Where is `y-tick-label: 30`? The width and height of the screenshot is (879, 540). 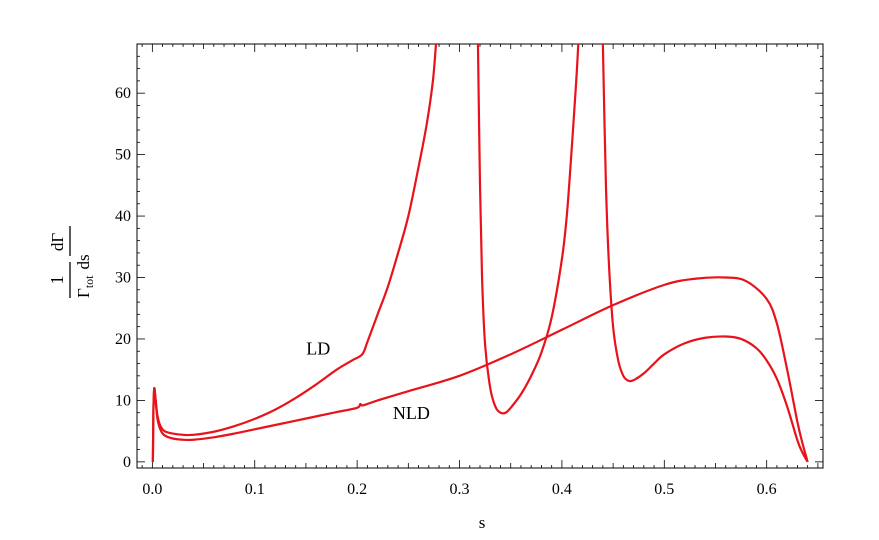
y-tick-label: 30 is located at coordinates (123, 278).